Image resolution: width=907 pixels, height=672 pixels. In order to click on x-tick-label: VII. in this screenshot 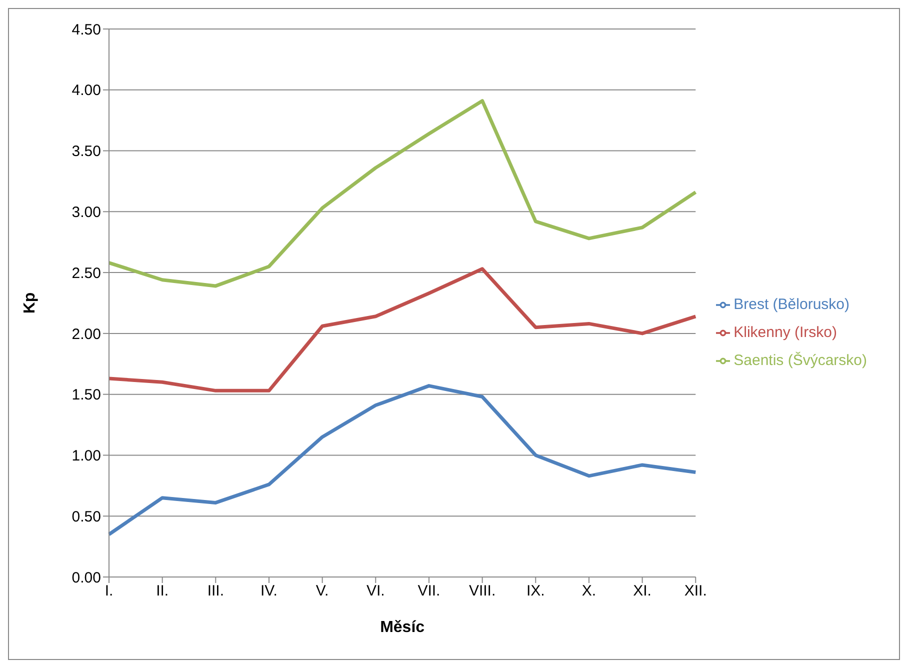, I will do `click(429, 591)`.